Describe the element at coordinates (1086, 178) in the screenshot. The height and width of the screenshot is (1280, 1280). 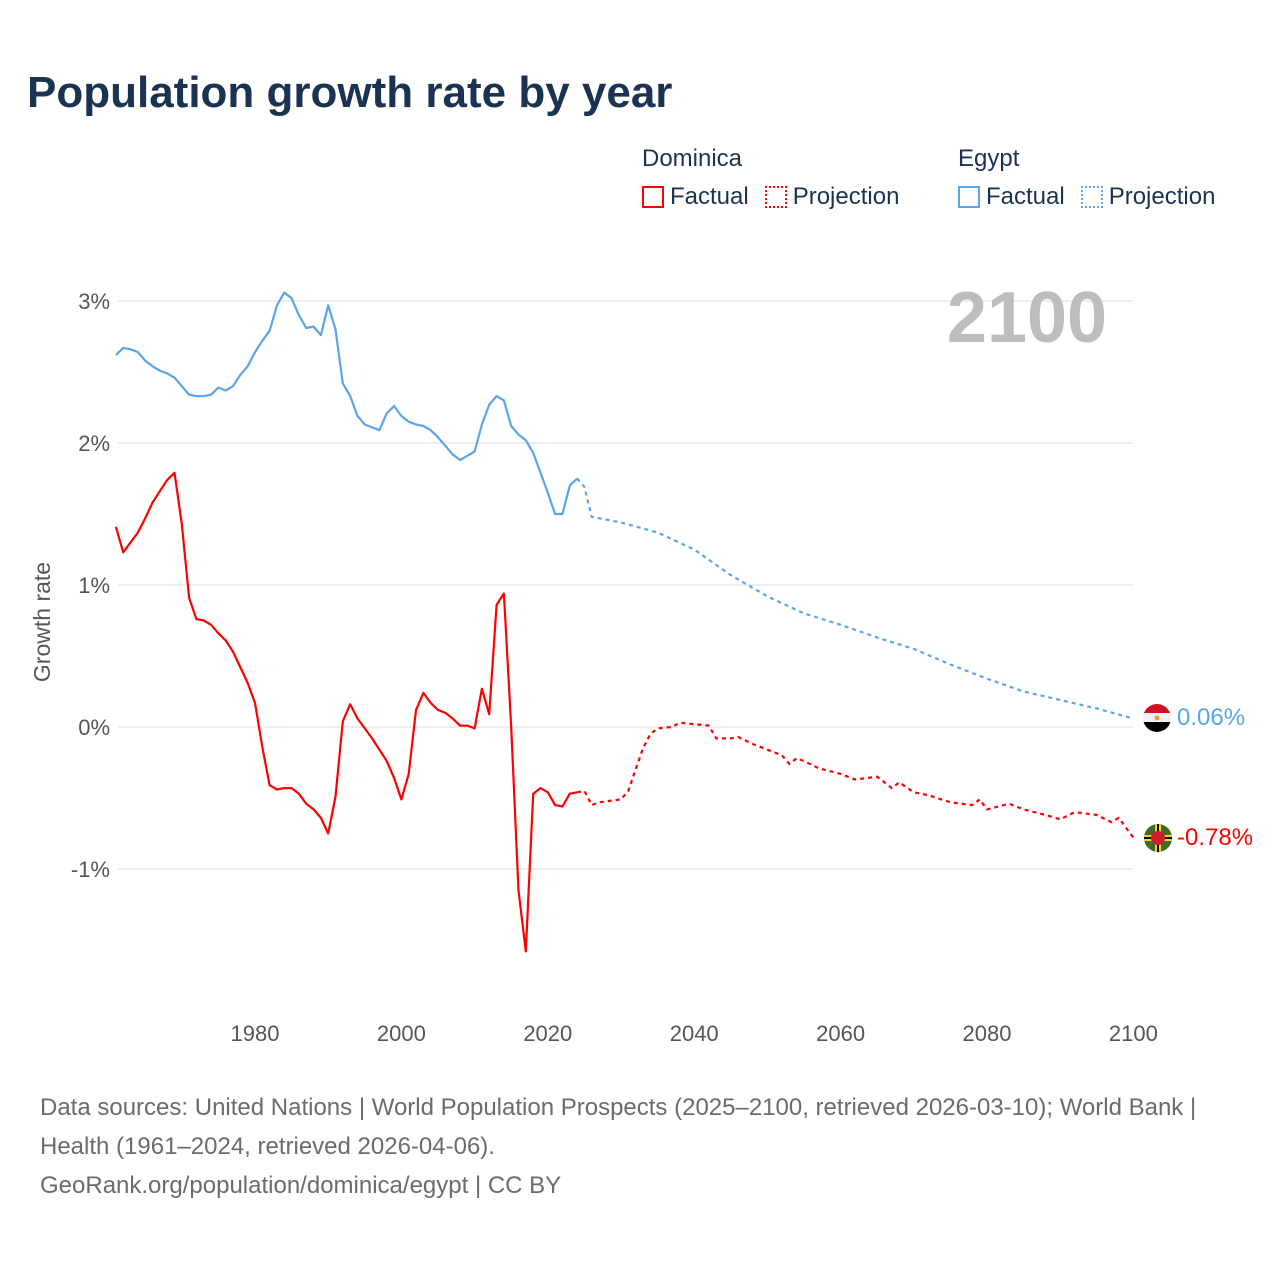
I see `legend-group-egypt: Egypt Factual Projection` at that location.